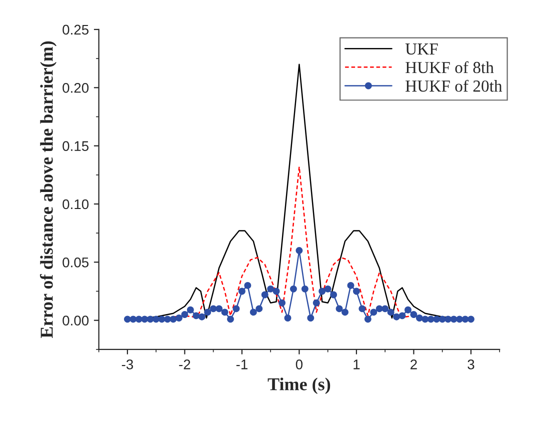  Describe the element at coordinates (450, 67) in the screenshot. I see `legend-label: HUKF of 8th` at that location.